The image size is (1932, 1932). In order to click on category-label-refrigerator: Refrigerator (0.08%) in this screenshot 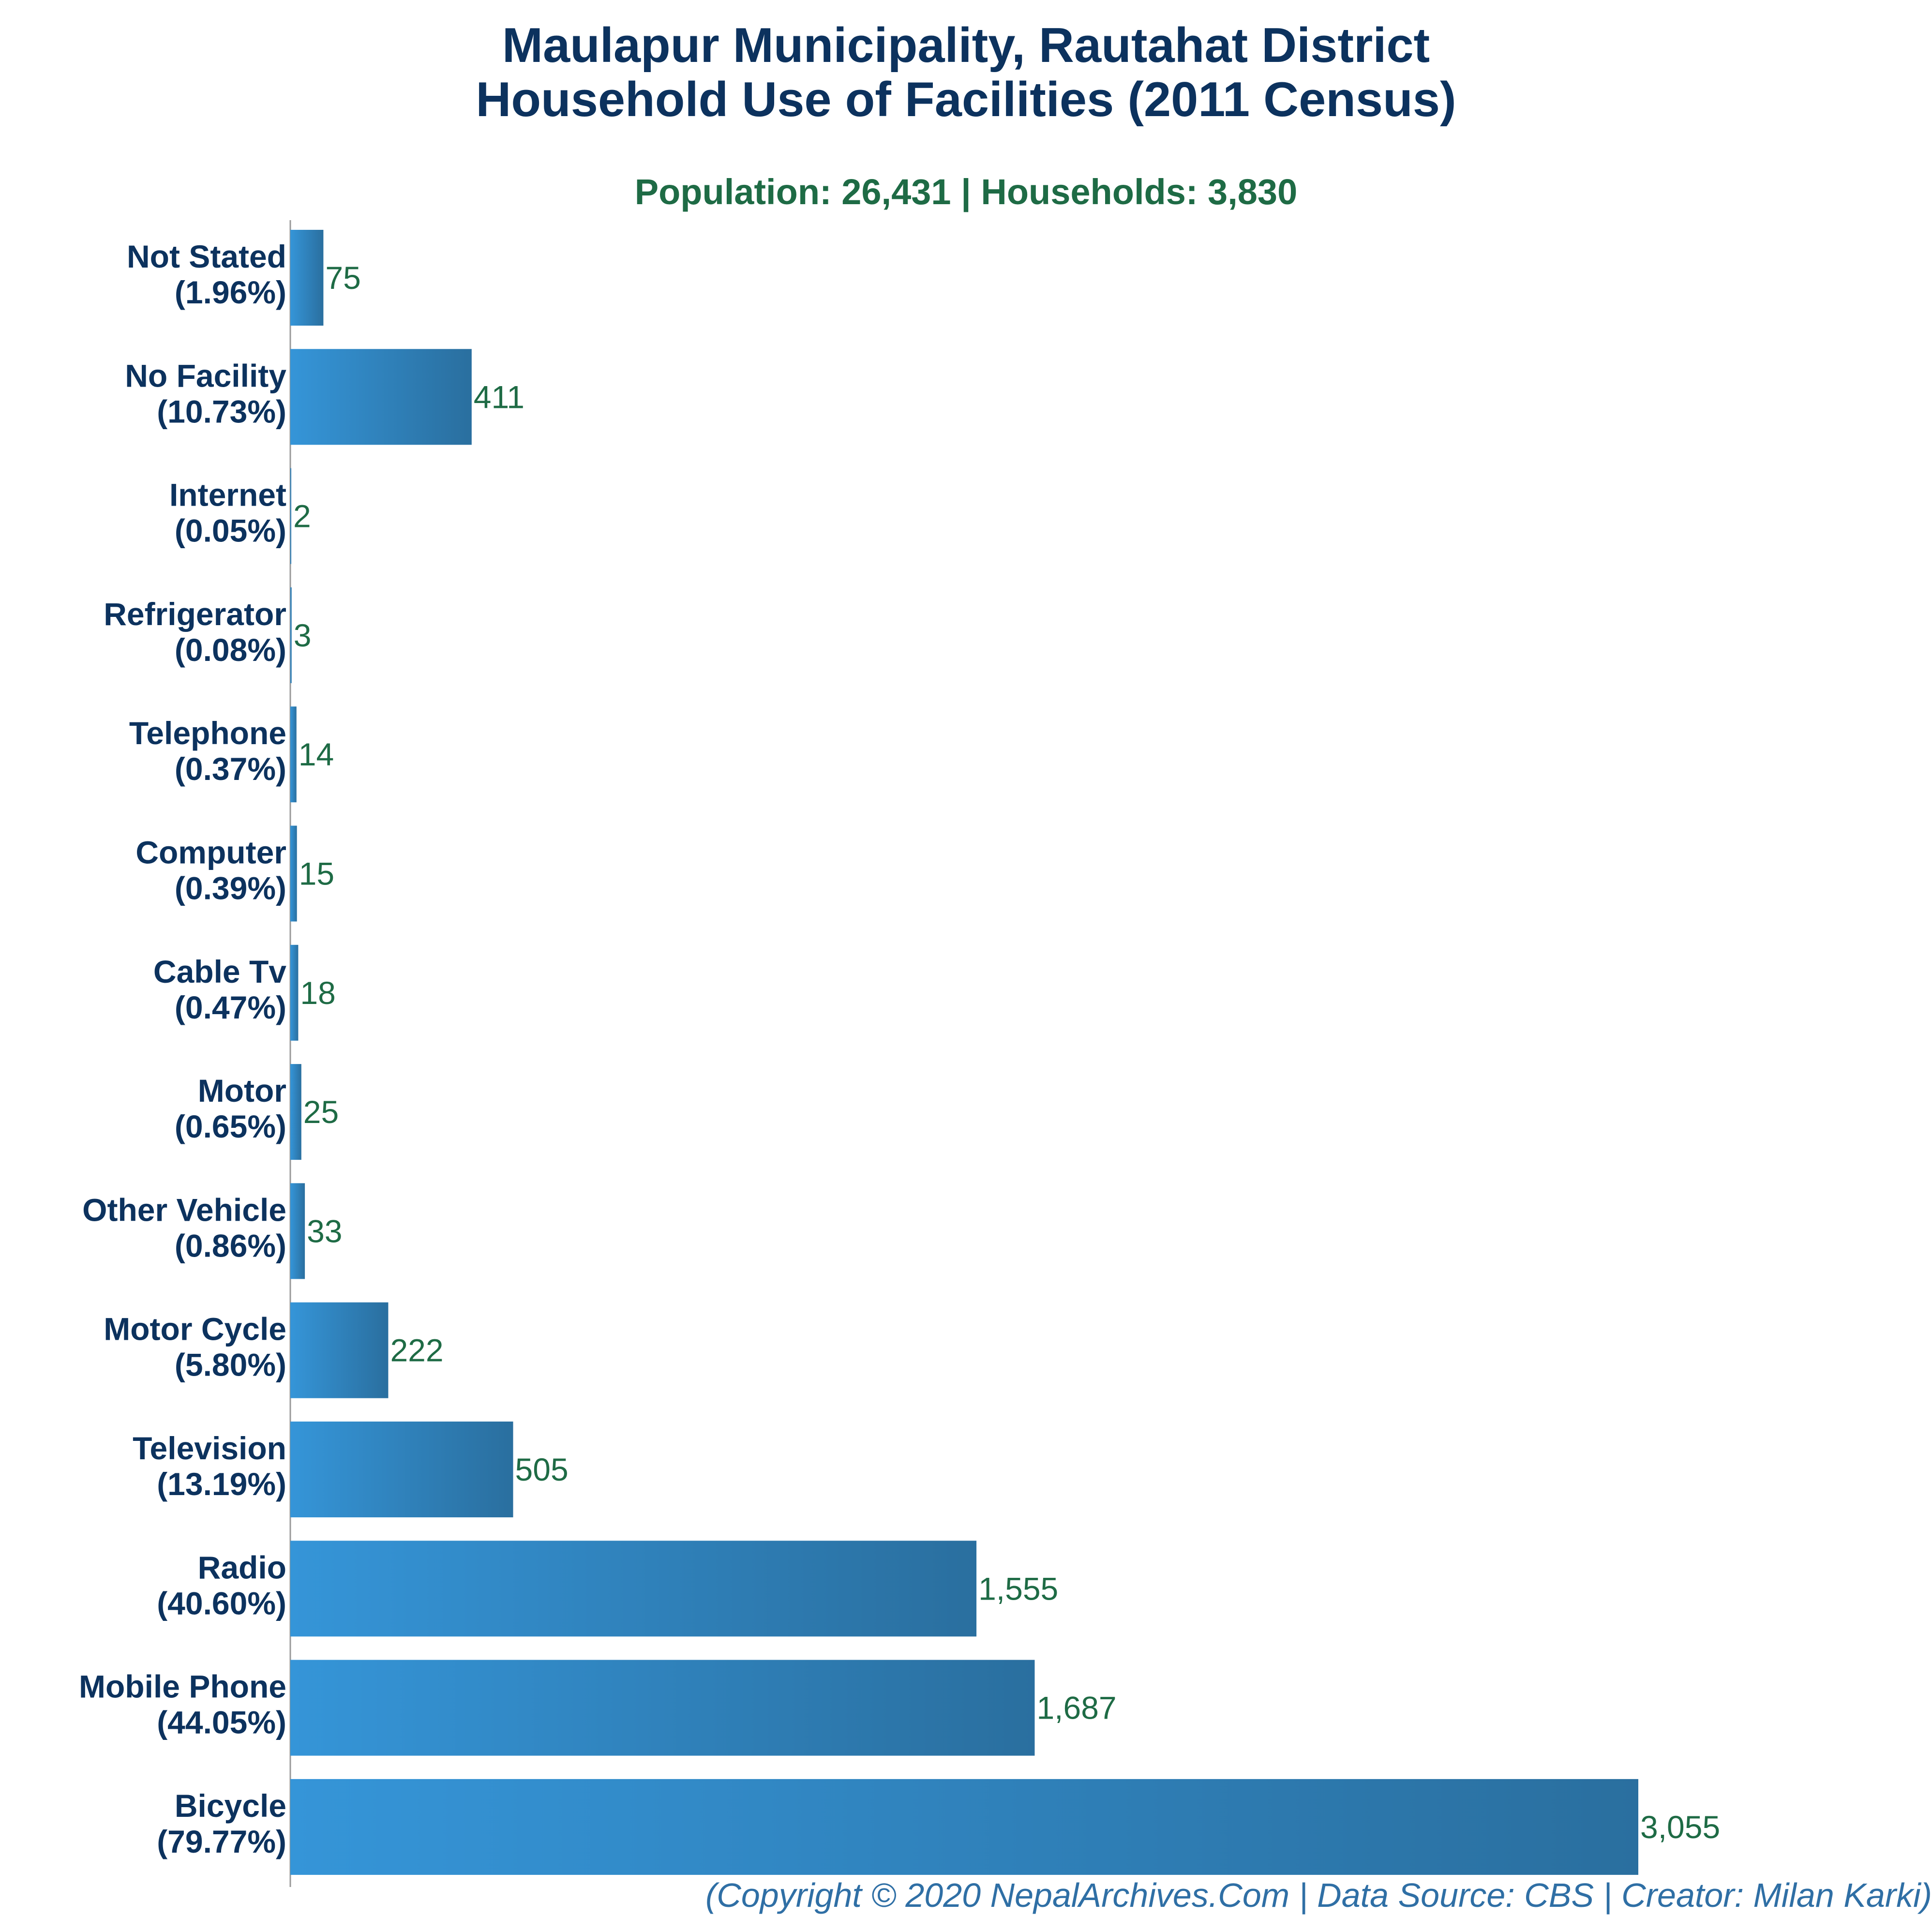, I will do `click(195, 632)`.